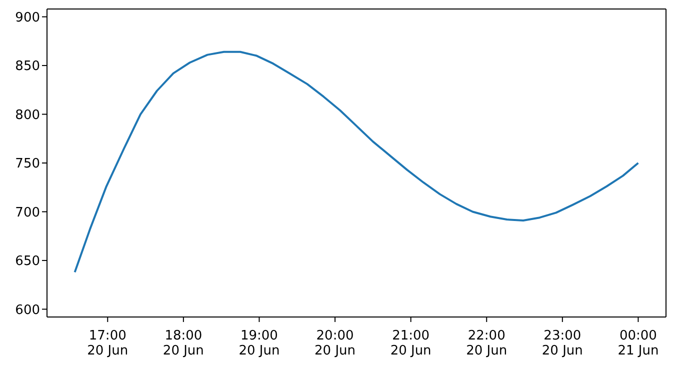 Image resolution: width=676 pixels, height=367 pixels. What do you see at coordinates (27, 164) in the screenshot?
I see `y-tick-label: 750` at bounding box center [27, 164].